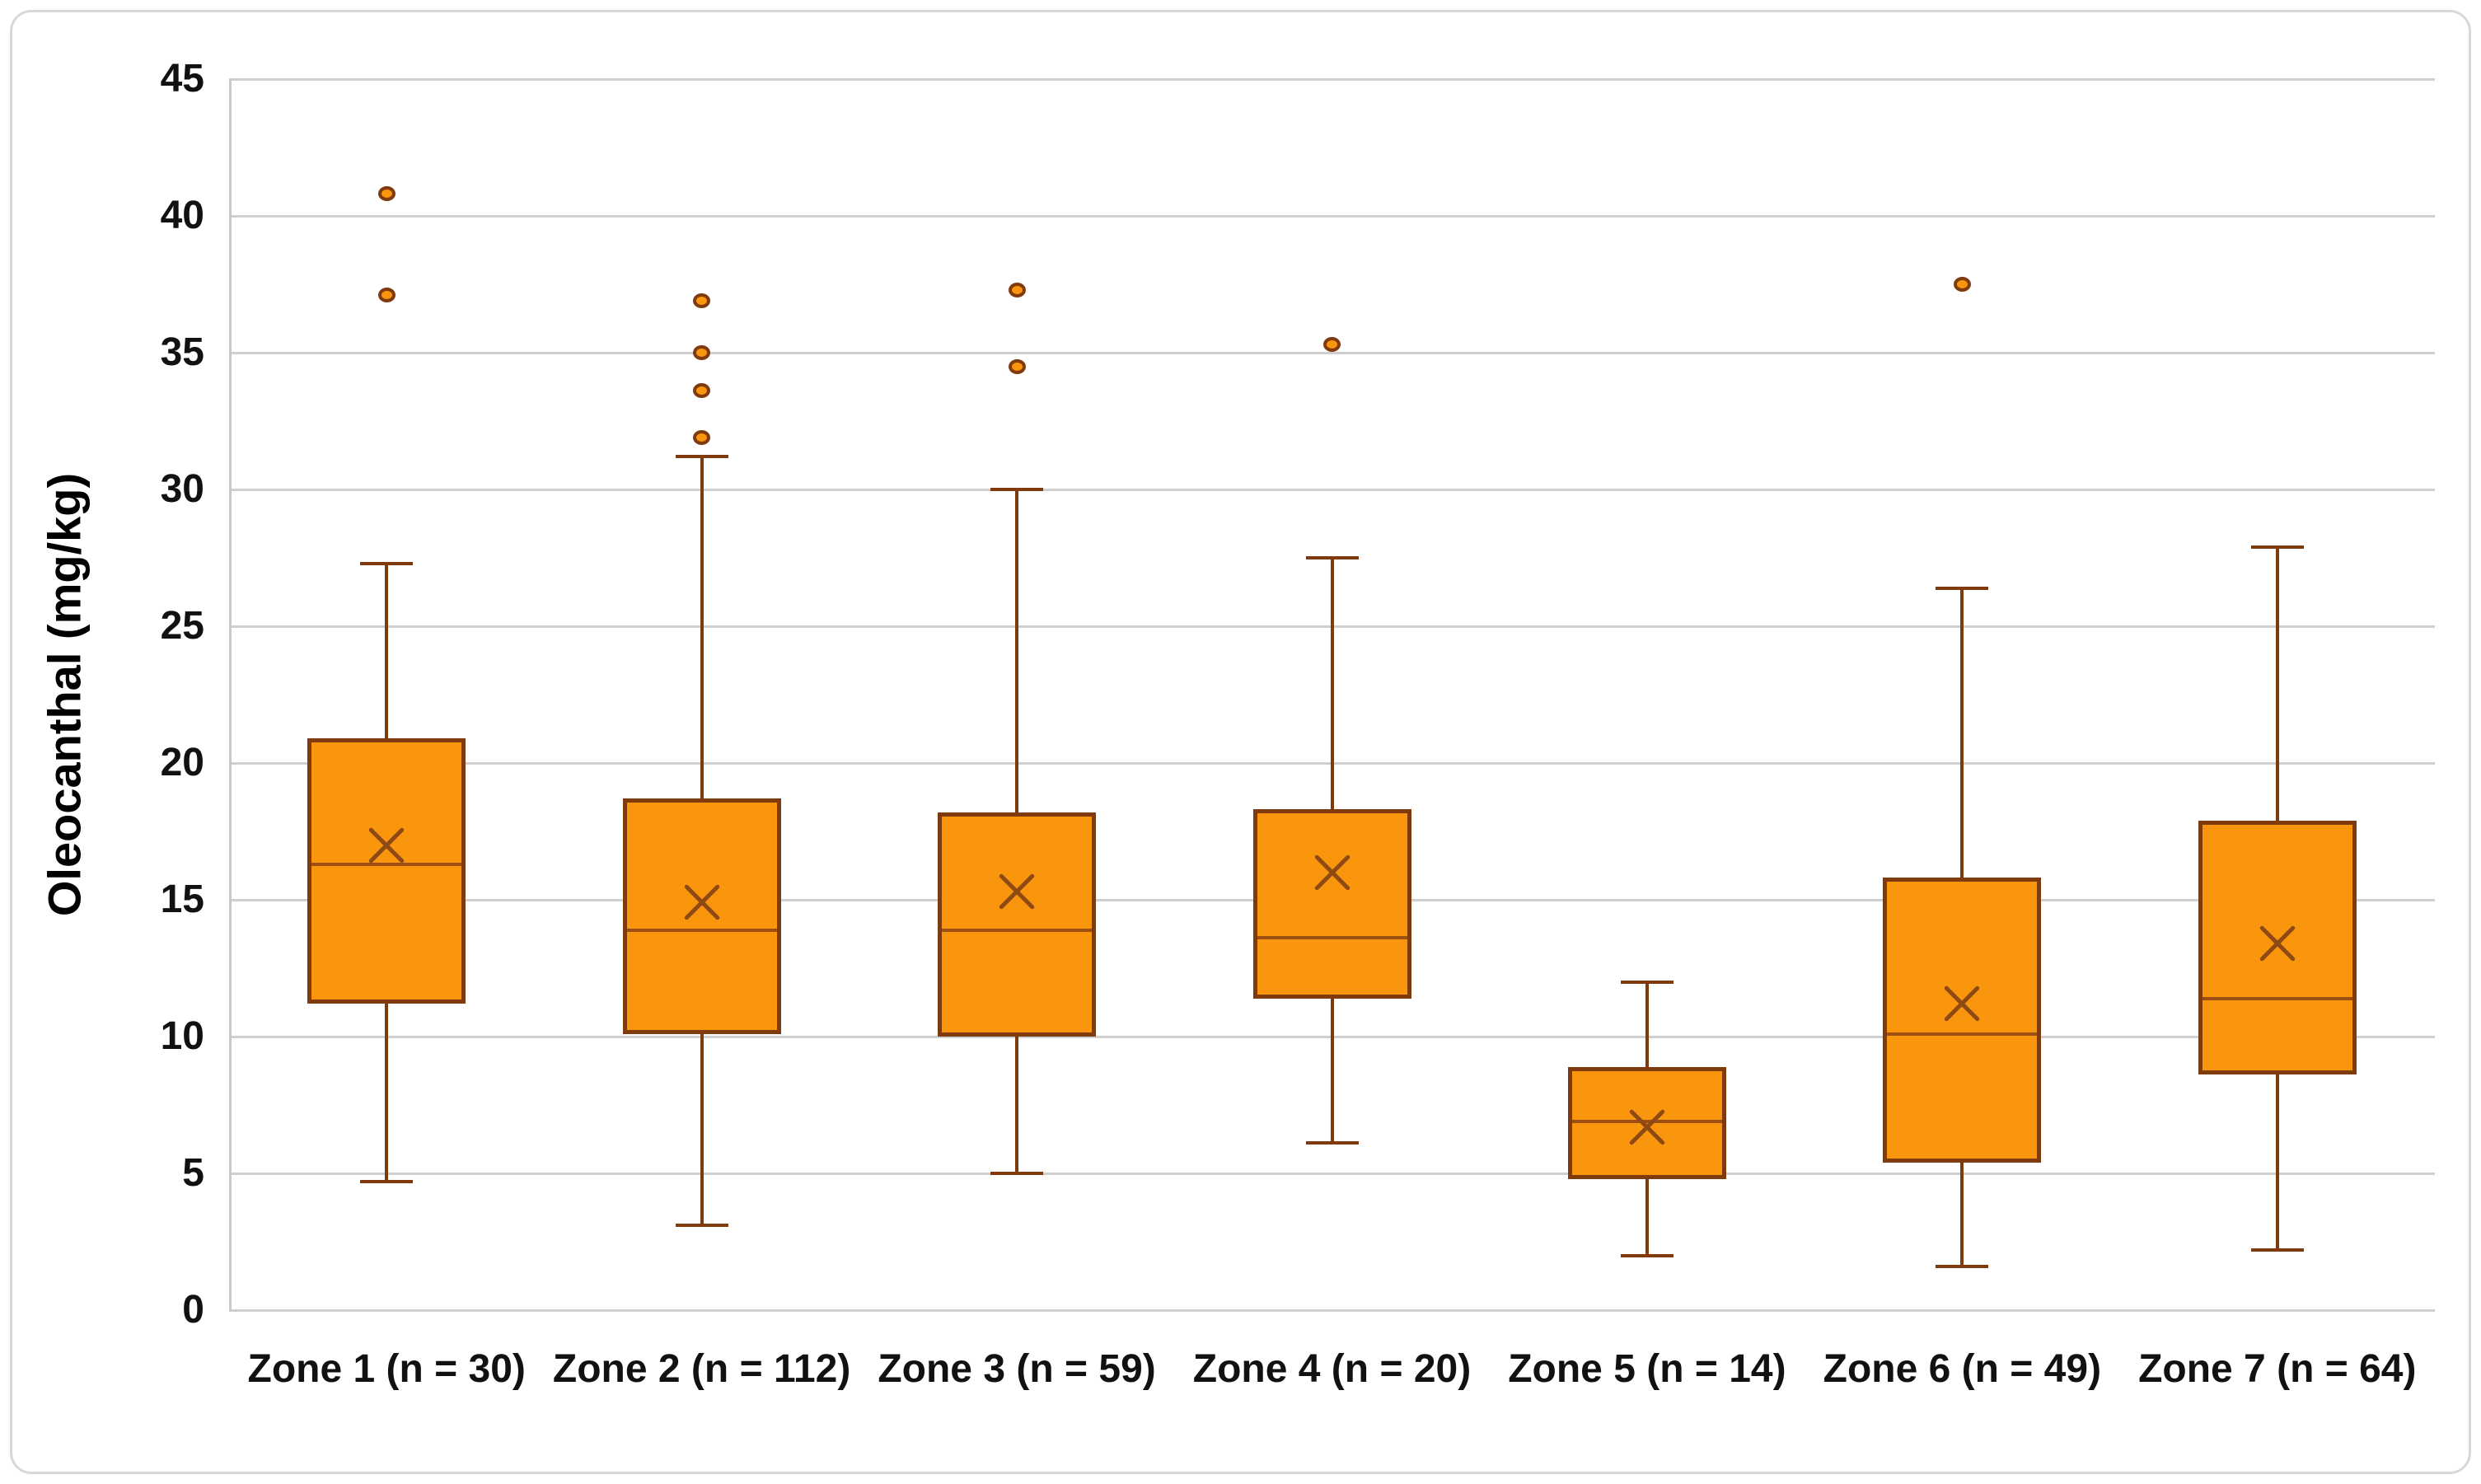 This screenshot has width=2481, height=1484. I want to click on y-tick-label: 30, so click(182, 489).